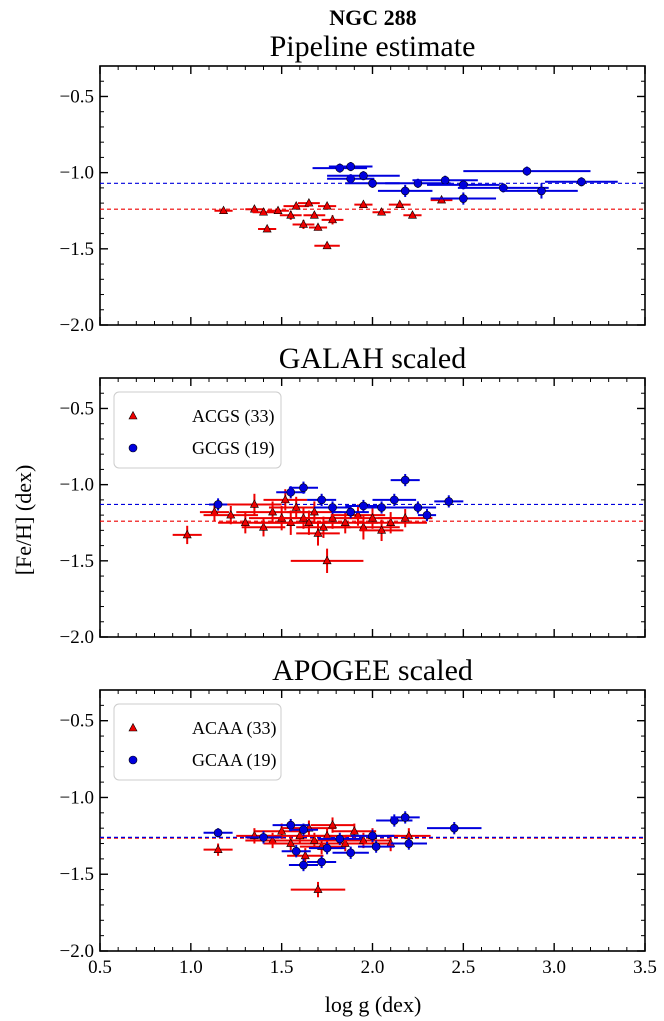  What do you see at coordinates (233, 416) in the screenshot?
I see `legend-label: ACGS (33)` at bounding box center [233, 416].